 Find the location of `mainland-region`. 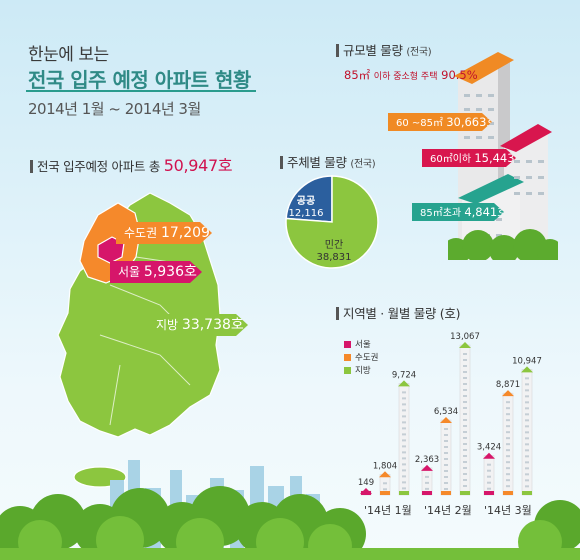

mainland-region is located at coordinates (139, 315).